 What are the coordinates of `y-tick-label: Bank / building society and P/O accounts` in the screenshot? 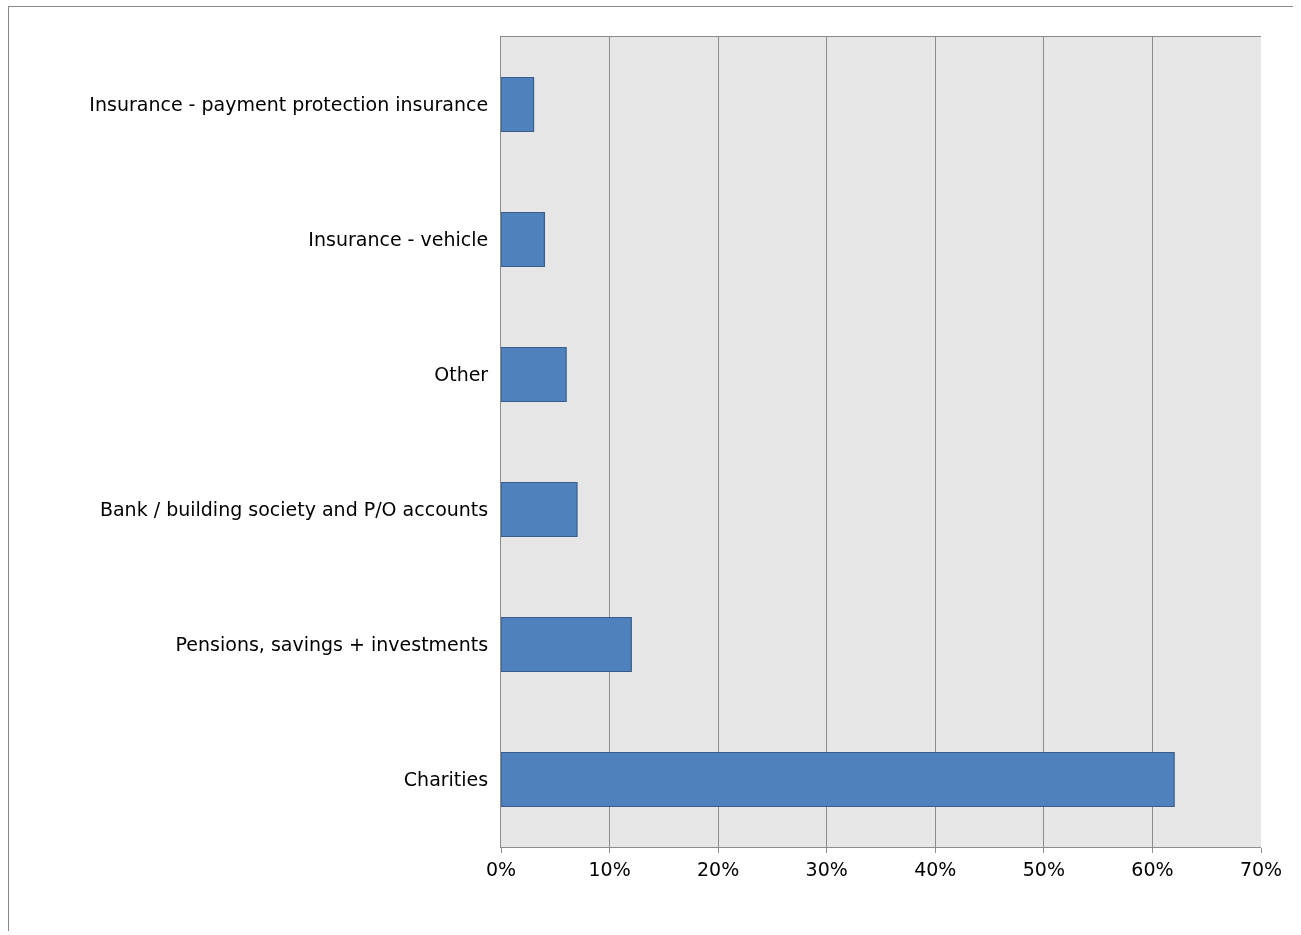 It's located at (294, 509).